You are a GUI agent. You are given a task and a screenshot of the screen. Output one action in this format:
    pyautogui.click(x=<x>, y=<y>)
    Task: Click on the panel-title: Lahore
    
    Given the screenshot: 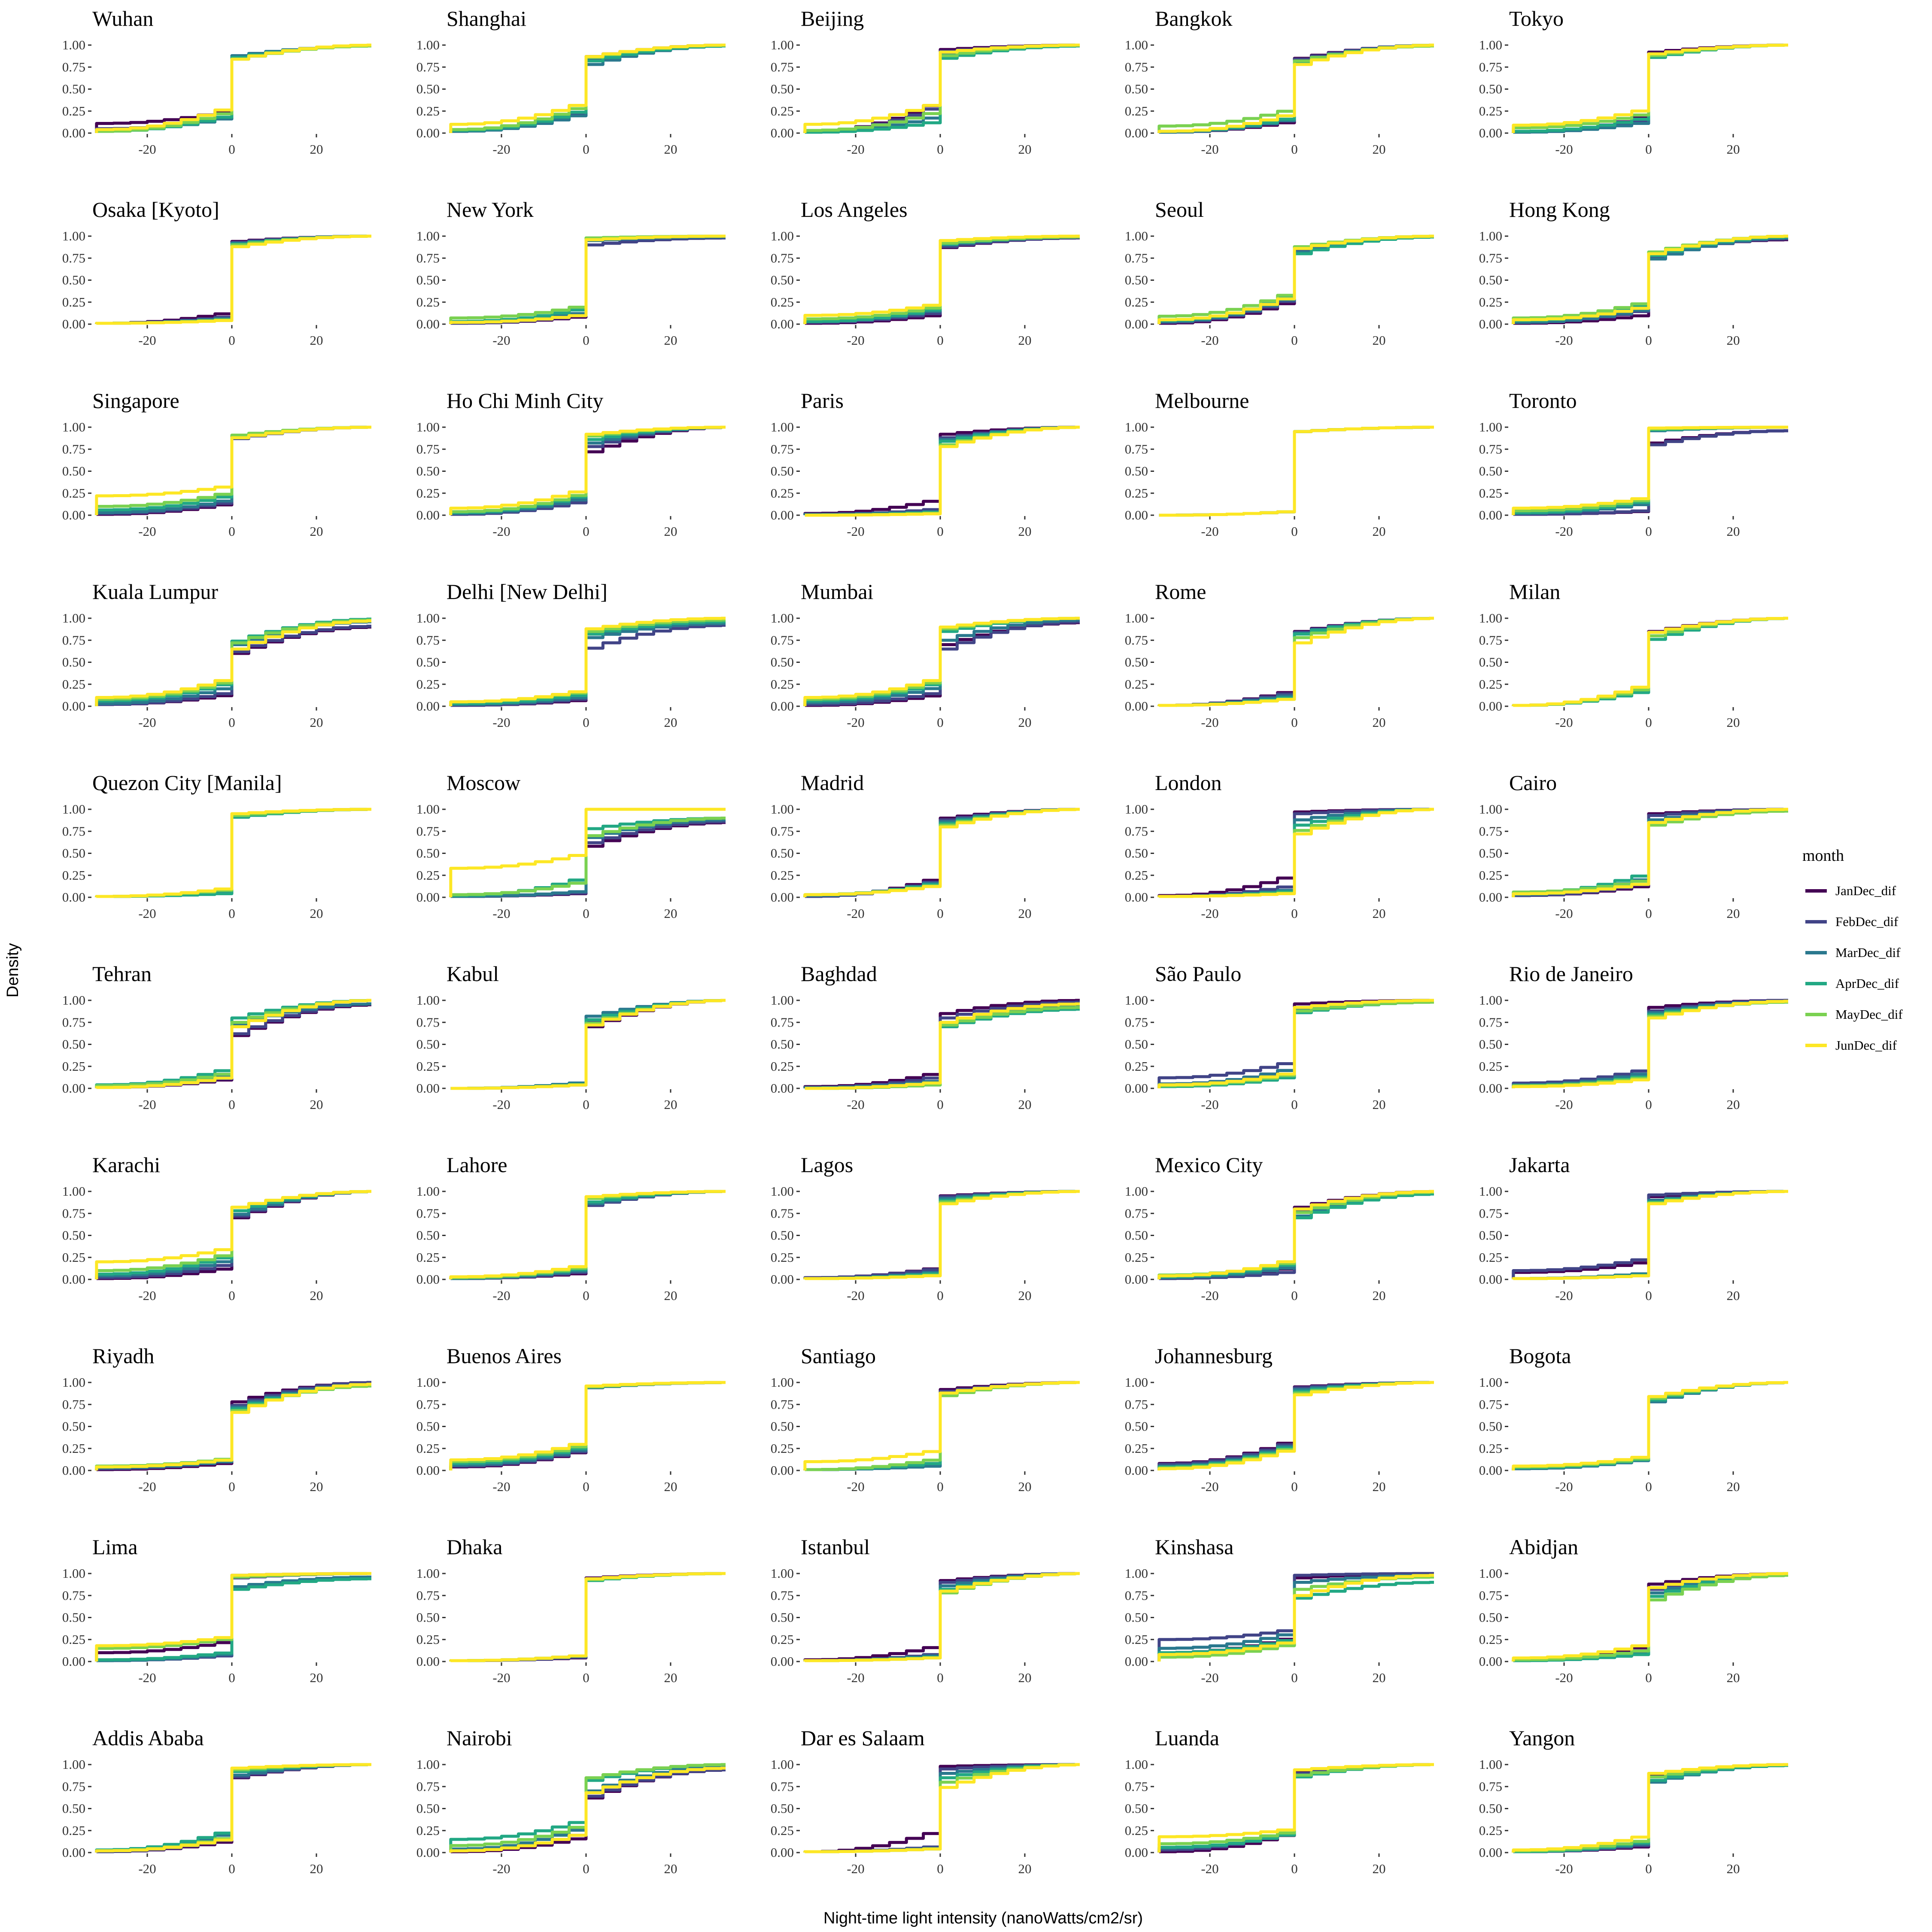 What is the action you would take?
    pyautogui.click(x=477, y=1165)
    